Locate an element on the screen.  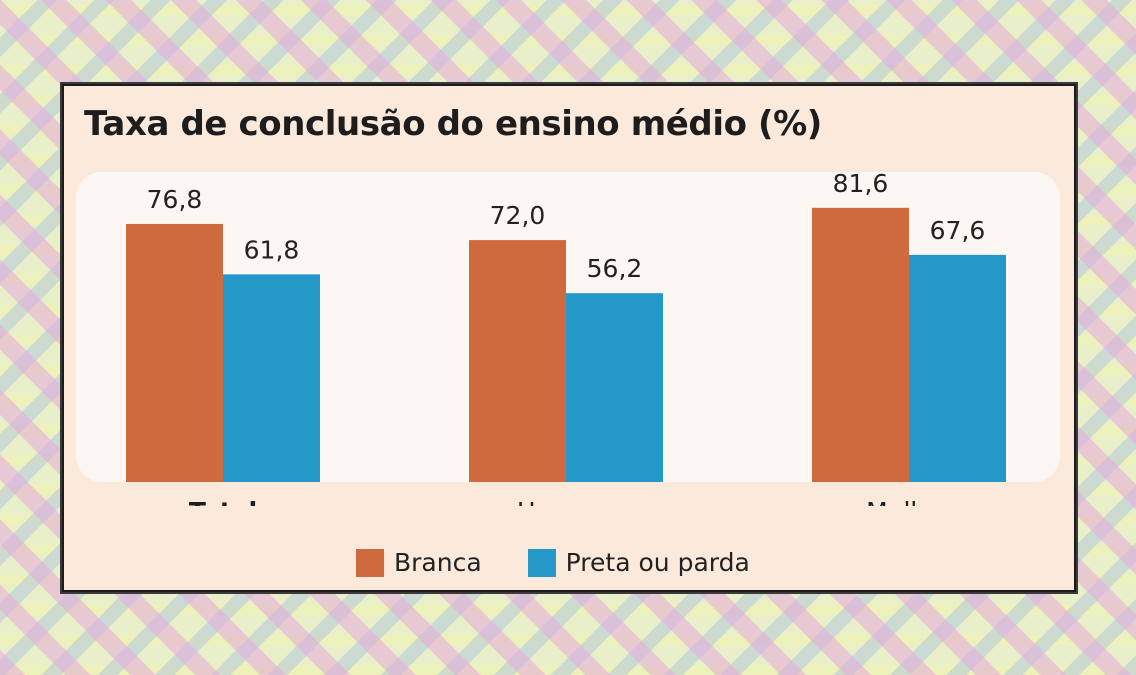
legend: Branca Preta ou parda is located at coordinates (576, 562).